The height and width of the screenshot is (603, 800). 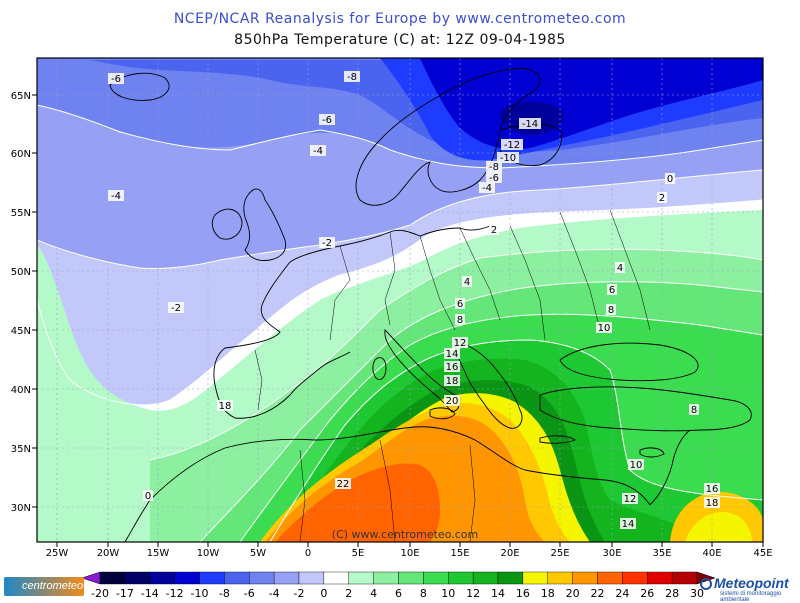 I want to click on legend-label: -8, so click(x=224, y=593).